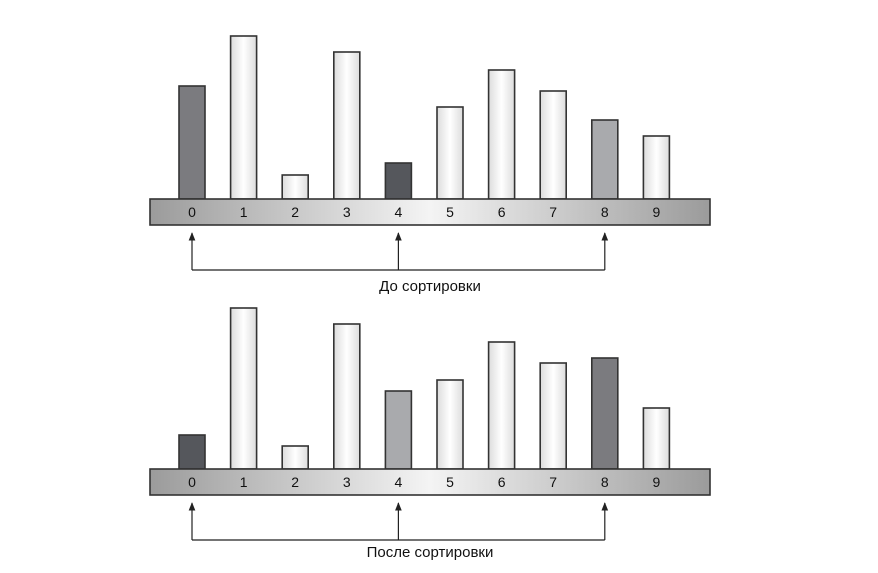 The image size is (878, 573). What do you see at coordinates (430, 552) in the screenshot?
I see `caption-after-sorting: После сортировки` at bounding box center [430, 552].